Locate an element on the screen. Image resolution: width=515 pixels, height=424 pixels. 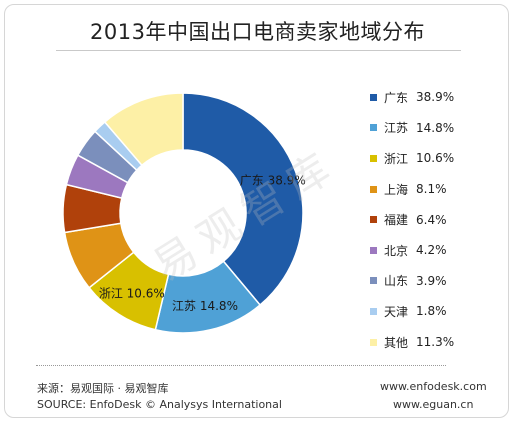
legend-item: 其他 11.3% is located at coordinates (440, 342).